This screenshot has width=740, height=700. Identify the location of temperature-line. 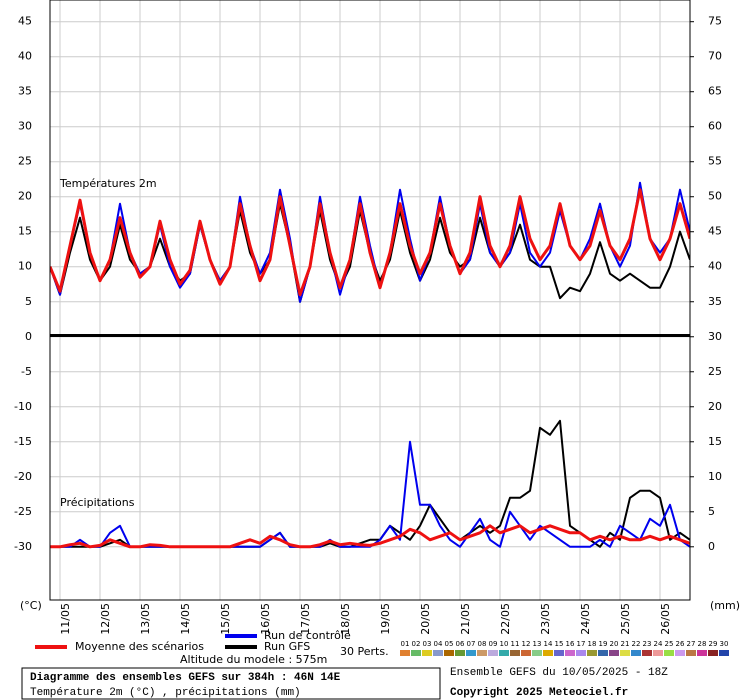
(370, 242).